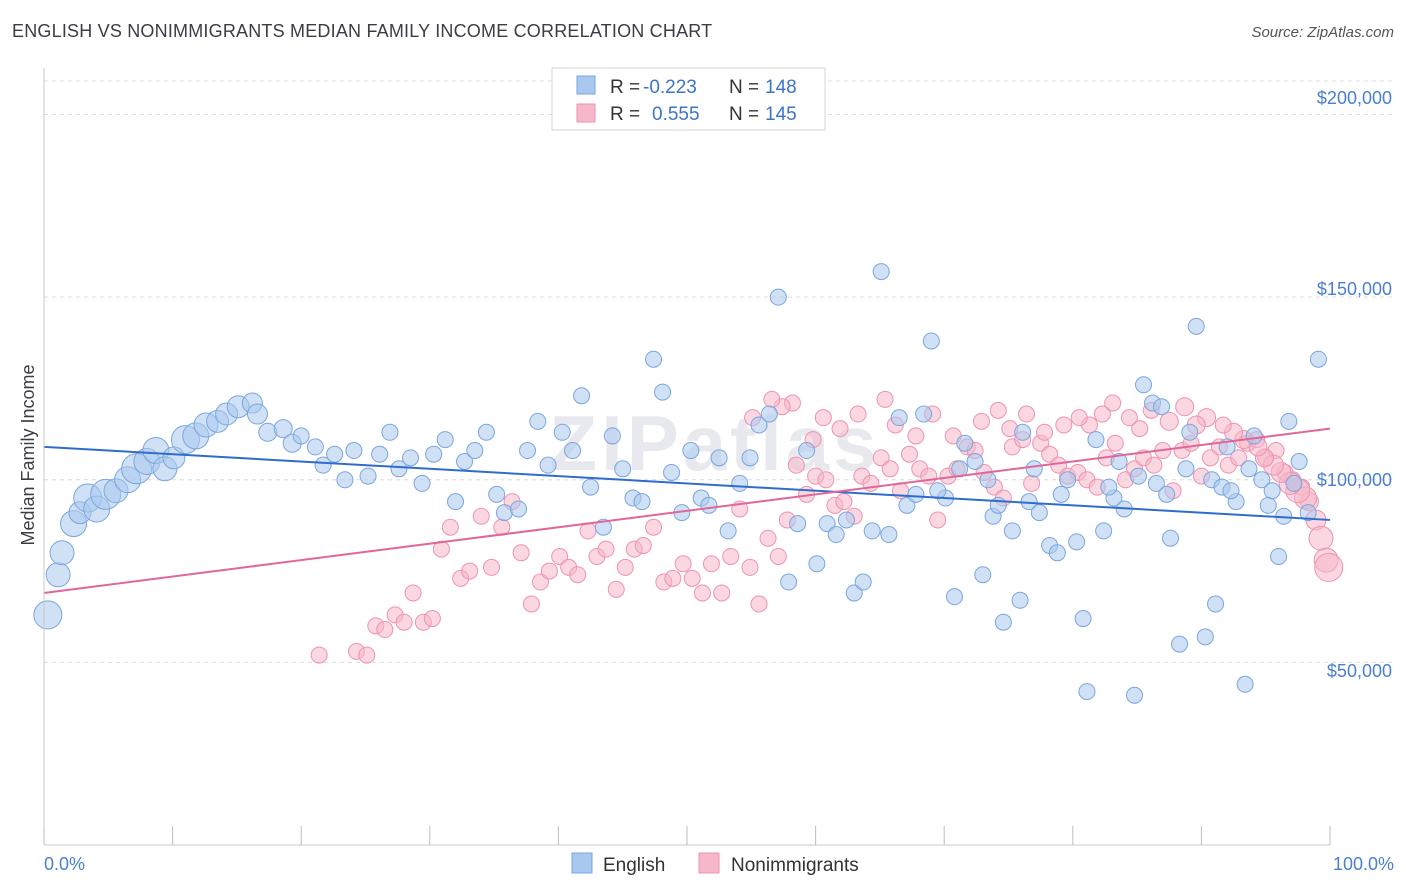 The width and height of the screenshot is (1406, 892). Describe the element at coordinates (634, 865) in the screenshot. I see `legend-english-label: English` at that location.